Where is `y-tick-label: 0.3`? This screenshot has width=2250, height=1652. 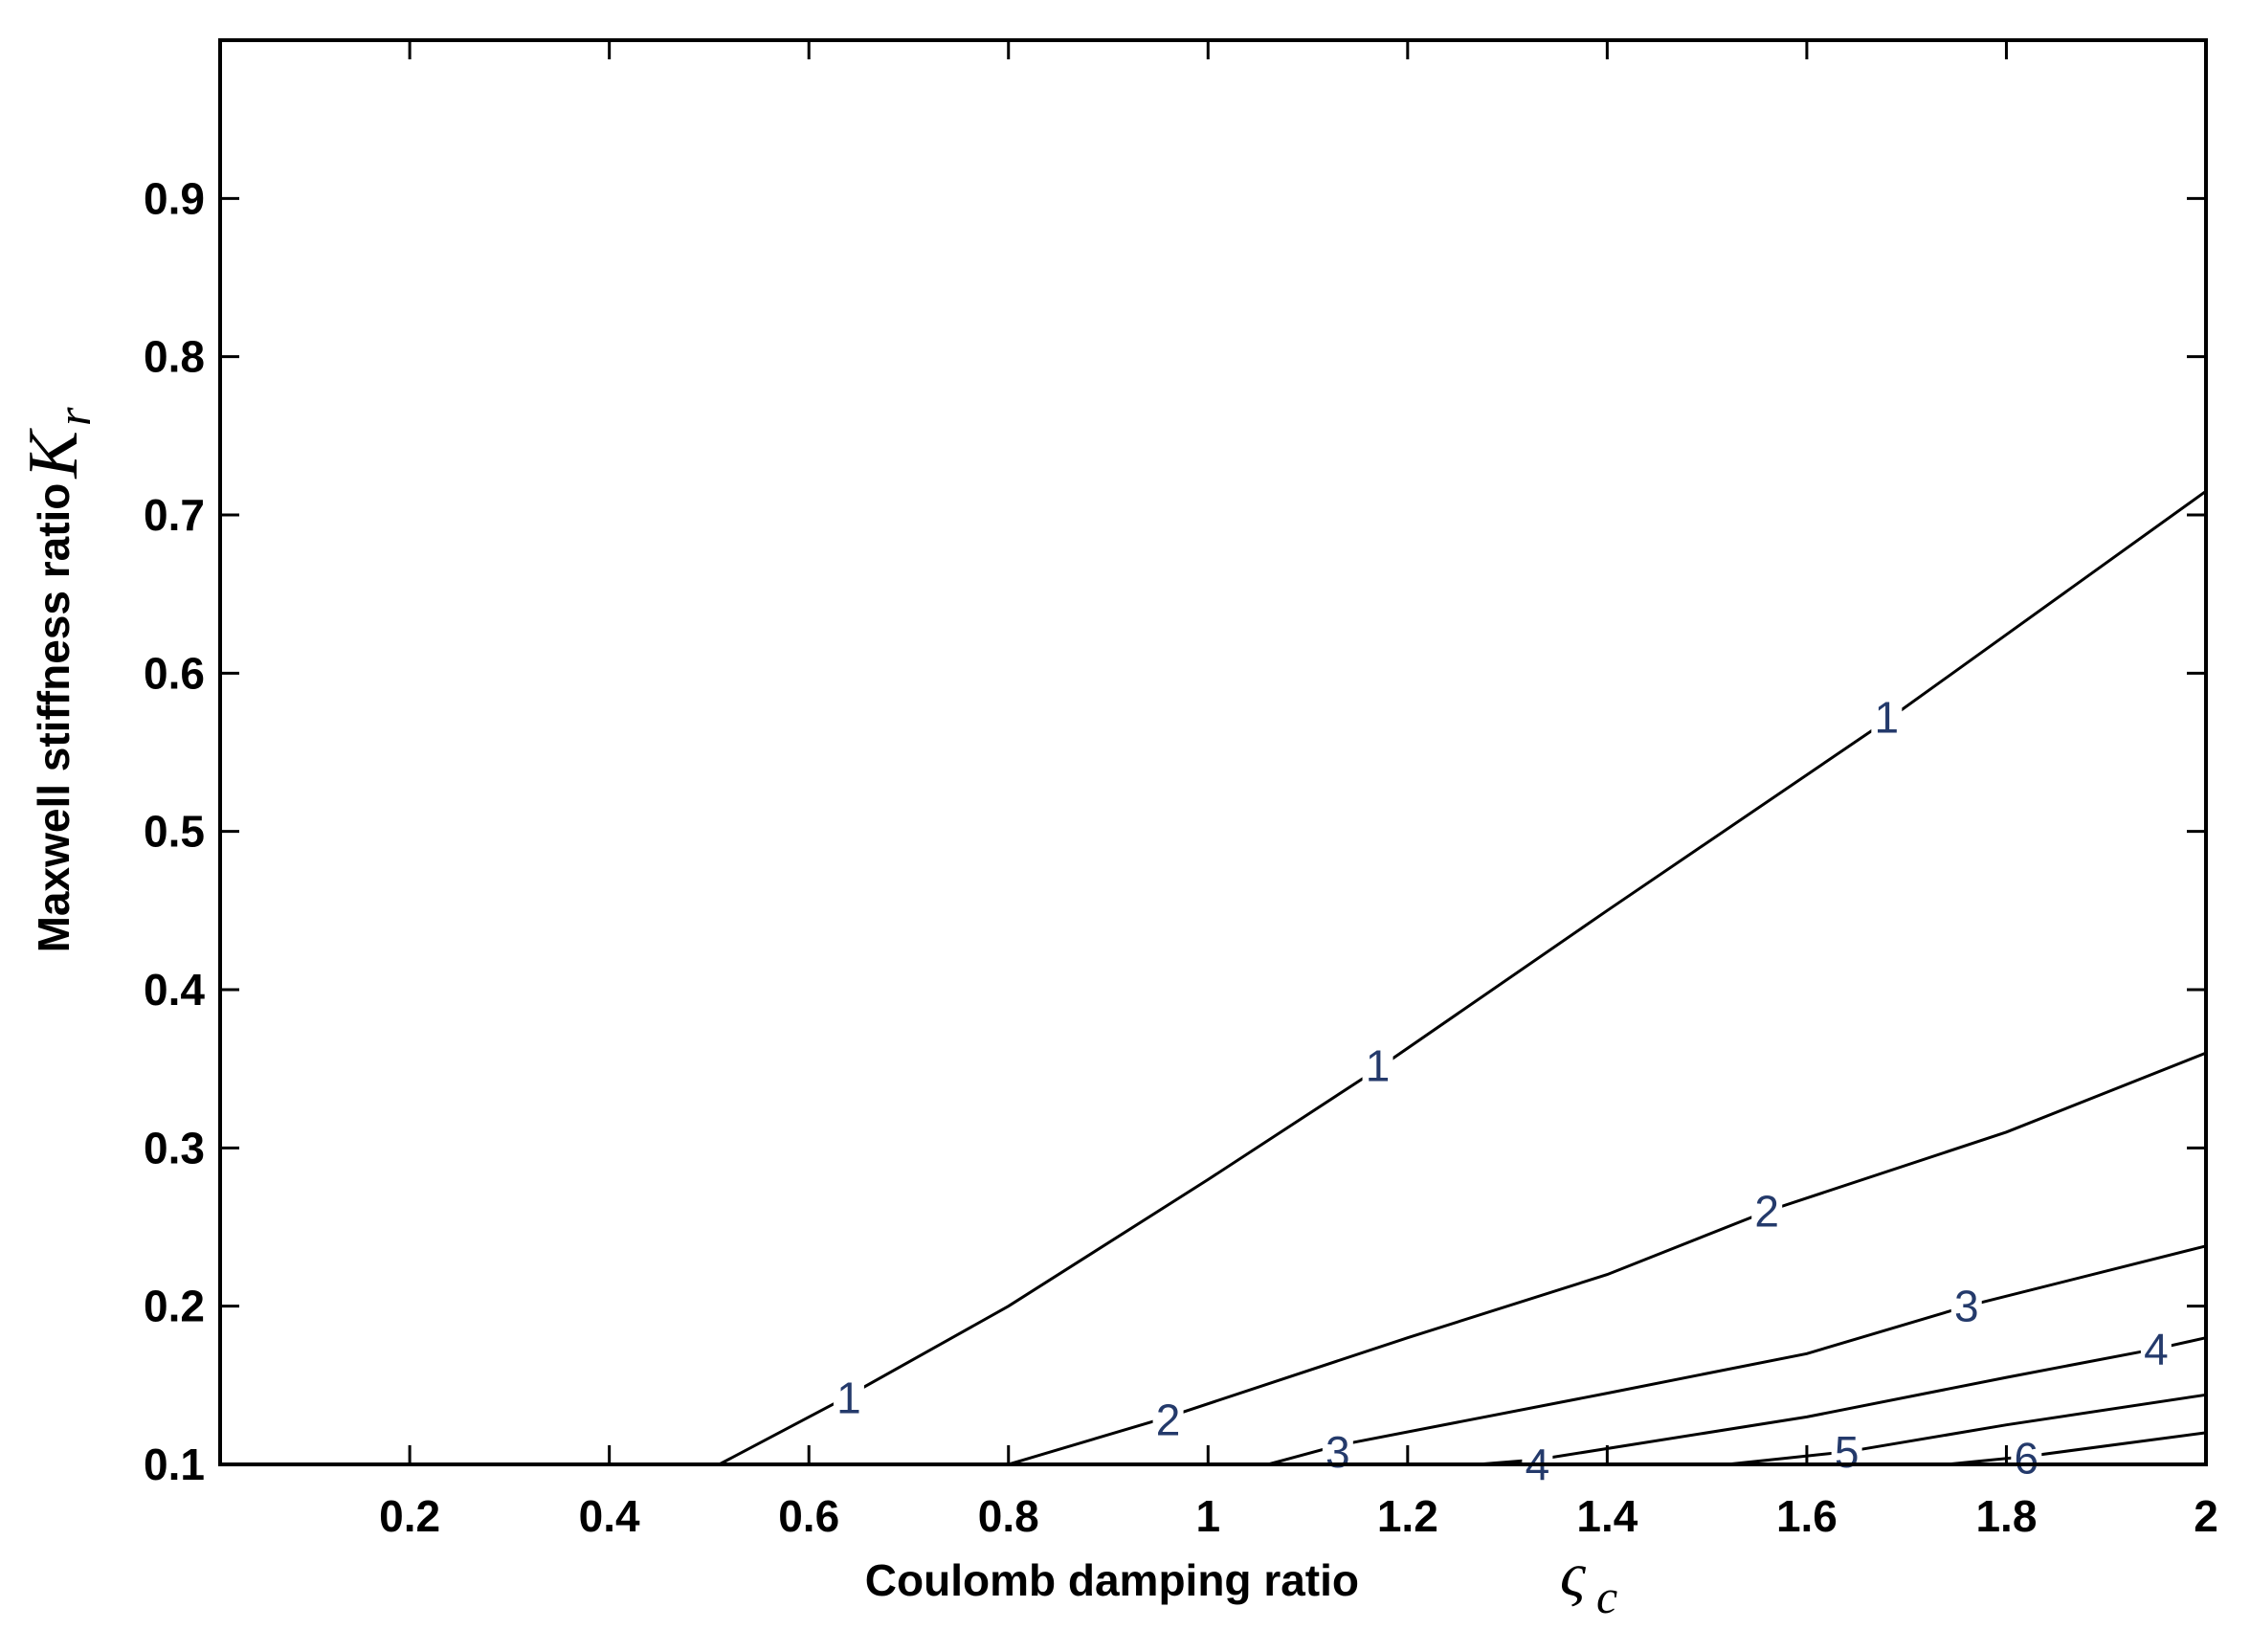 y-tick-label: 0.3 is located at coordinates (174, 1147).